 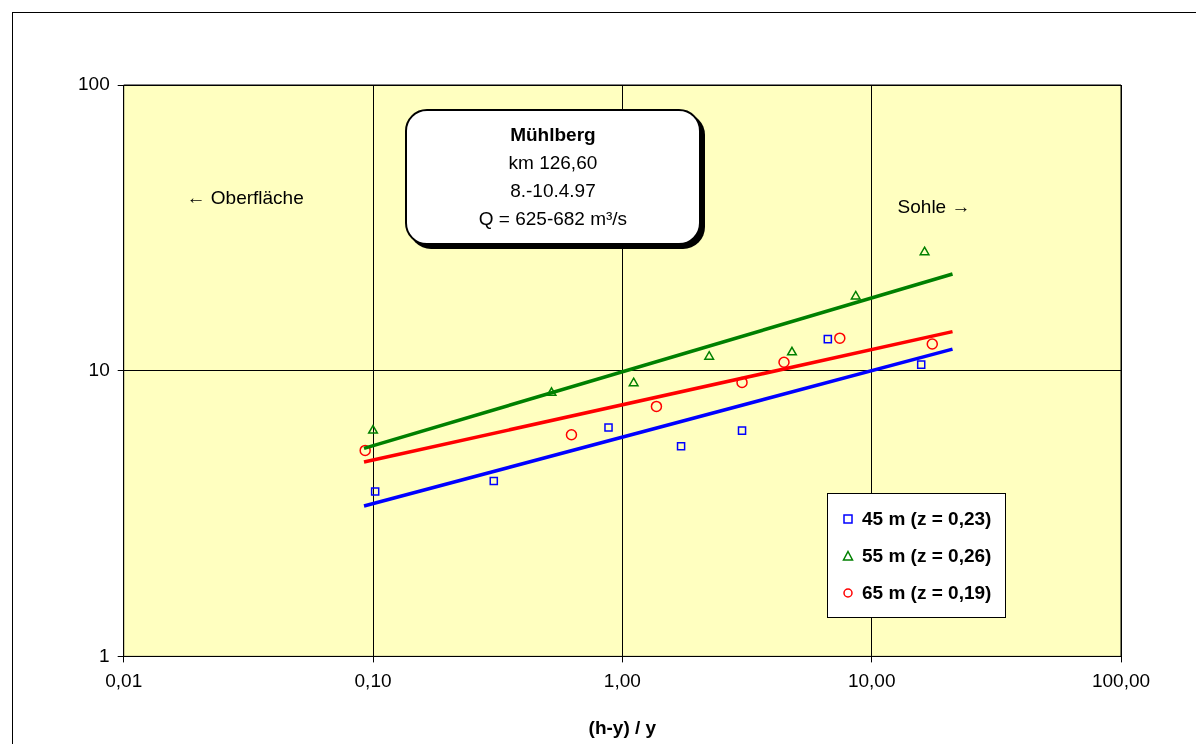 I want to click on x-tick-label: 10,00, so click(x=871, y=681).